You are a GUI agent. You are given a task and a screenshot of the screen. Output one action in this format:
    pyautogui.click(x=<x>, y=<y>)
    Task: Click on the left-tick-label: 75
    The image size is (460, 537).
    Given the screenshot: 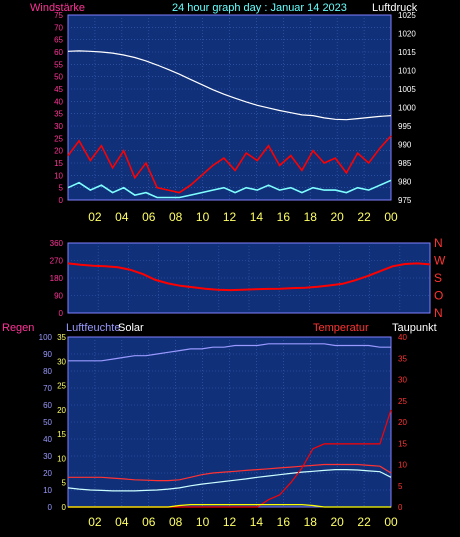 What is the action you would take?
    pyautogui.click(x=58, y=15)
    